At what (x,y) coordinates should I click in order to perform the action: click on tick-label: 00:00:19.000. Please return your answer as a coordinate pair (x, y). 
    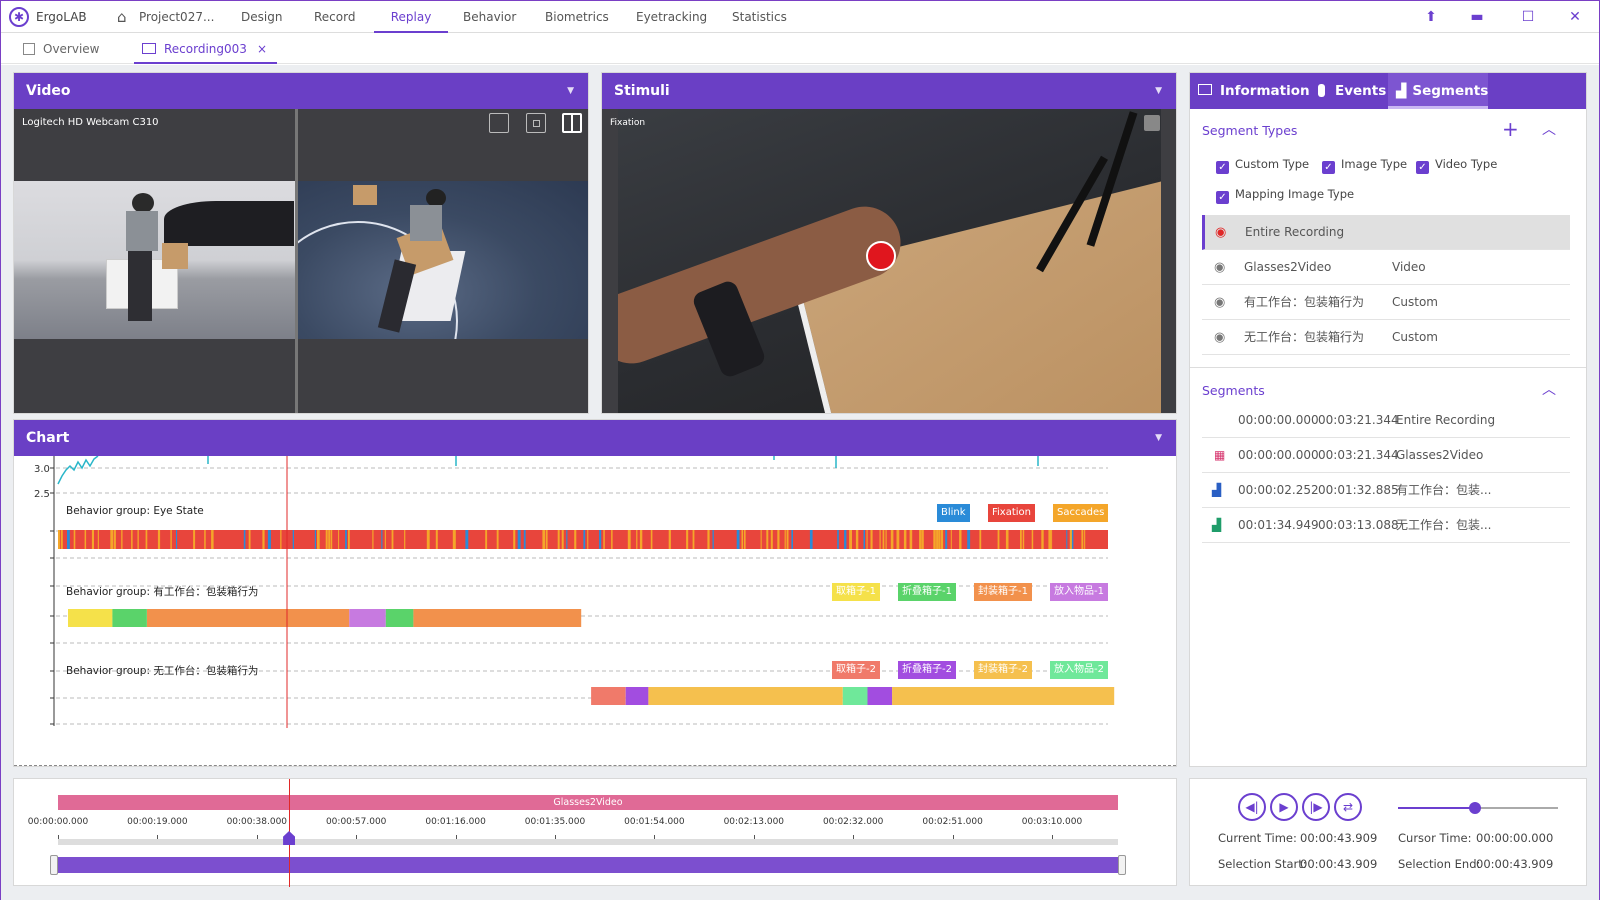
    Looking at the image, I should click on (157, 822).